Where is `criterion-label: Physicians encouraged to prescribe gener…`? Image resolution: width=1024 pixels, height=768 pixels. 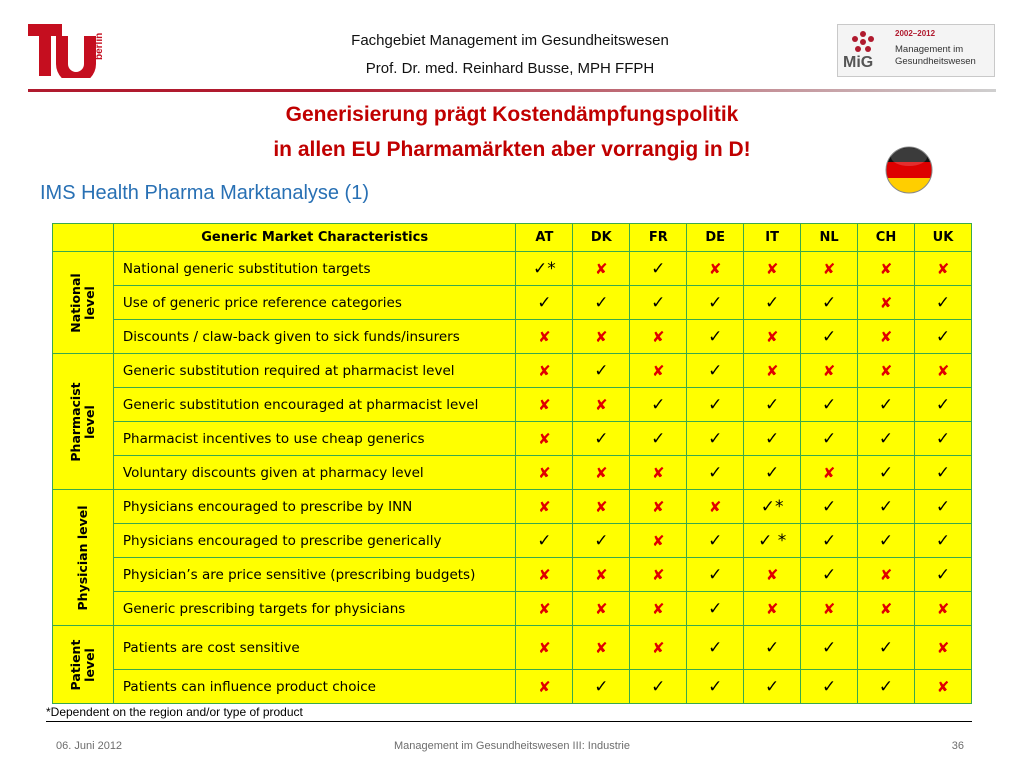
criterion-label: Physicians encouraged to prescribe gener… is located at coordinates (314, 540).